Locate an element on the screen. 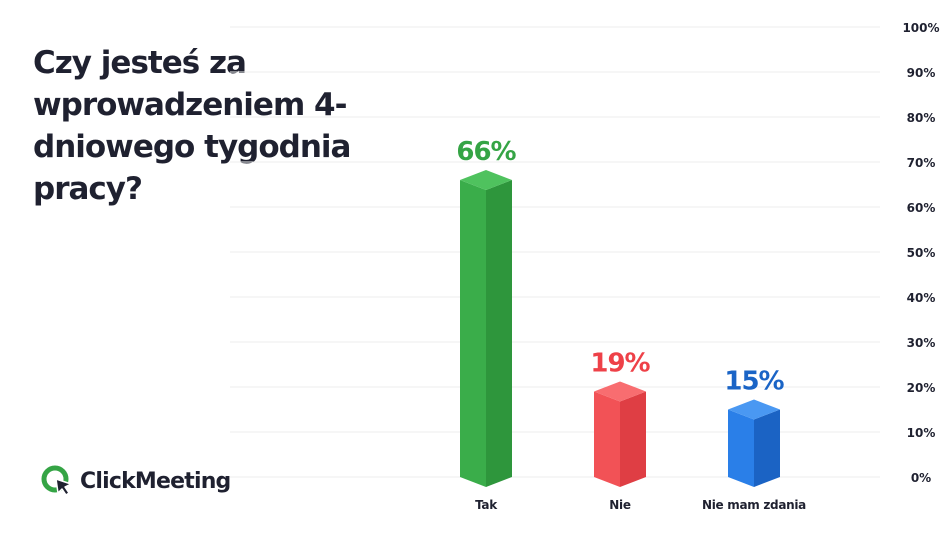  data-label: 66% is located at coordinates (486, 152).